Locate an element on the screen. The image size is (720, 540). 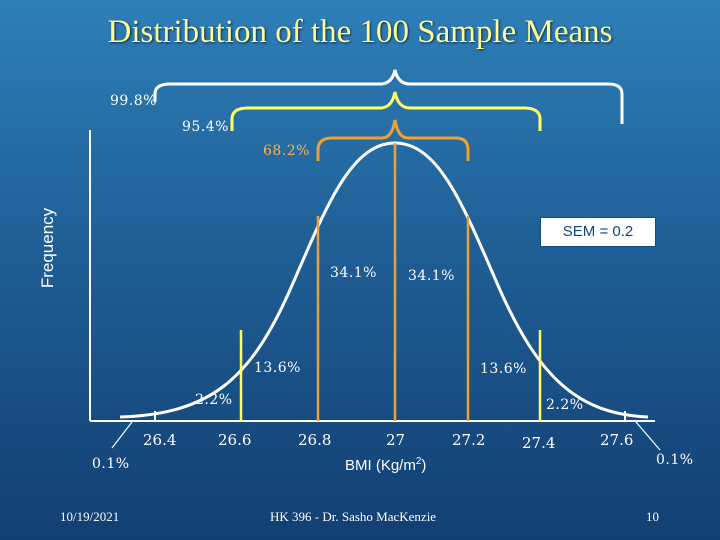
x-axis-label: BMI (Kg/m2) is located at coordinates (386, 465).